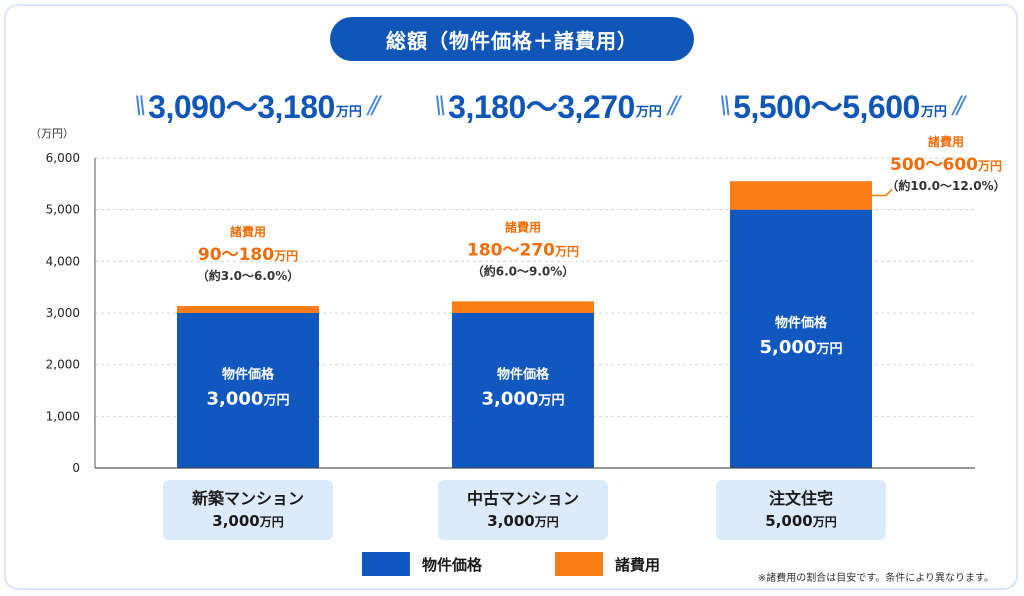 This screenshot has width=1024, height=596. What do you see at coordinates (638, 564) in the screenshot?
I see `legend-label-fees: 諸費用` at bounding box center [638, 564].